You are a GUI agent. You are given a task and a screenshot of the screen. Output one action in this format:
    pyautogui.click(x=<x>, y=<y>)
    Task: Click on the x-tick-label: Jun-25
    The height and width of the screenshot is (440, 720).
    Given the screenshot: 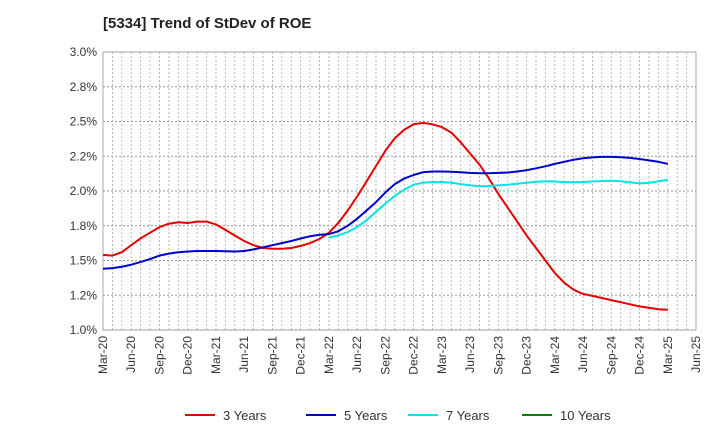 What is the action you would take?
    pyautogui.click(x=696, y=354)
    